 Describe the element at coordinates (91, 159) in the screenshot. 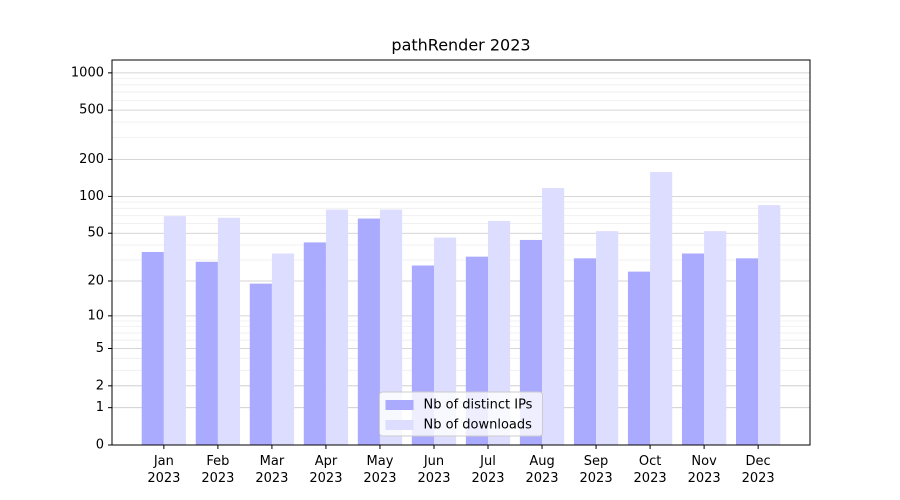

I see `y-tick-label: 200` at that location.